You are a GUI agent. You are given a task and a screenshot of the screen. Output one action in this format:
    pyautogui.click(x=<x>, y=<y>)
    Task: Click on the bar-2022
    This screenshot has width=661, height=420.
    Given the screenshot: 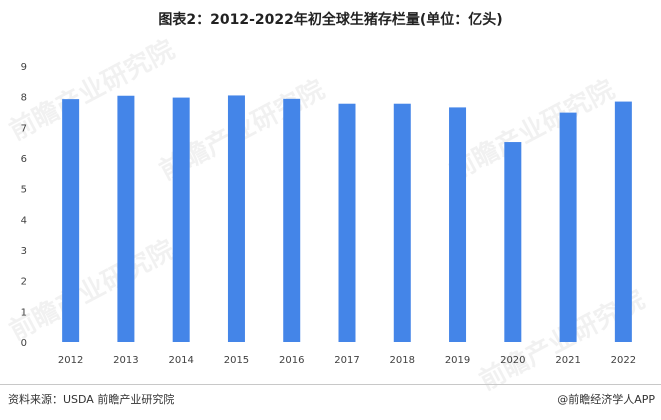 What is the action you would take?
    pyautogui.click(x=623, y=221)
    